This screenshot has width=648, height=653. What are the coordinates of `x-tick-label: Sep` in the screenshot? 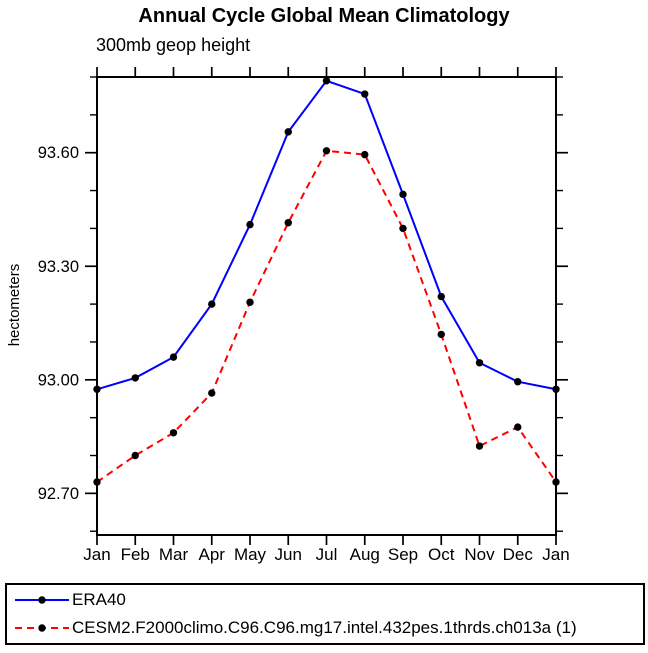 It's located at (403, 554).